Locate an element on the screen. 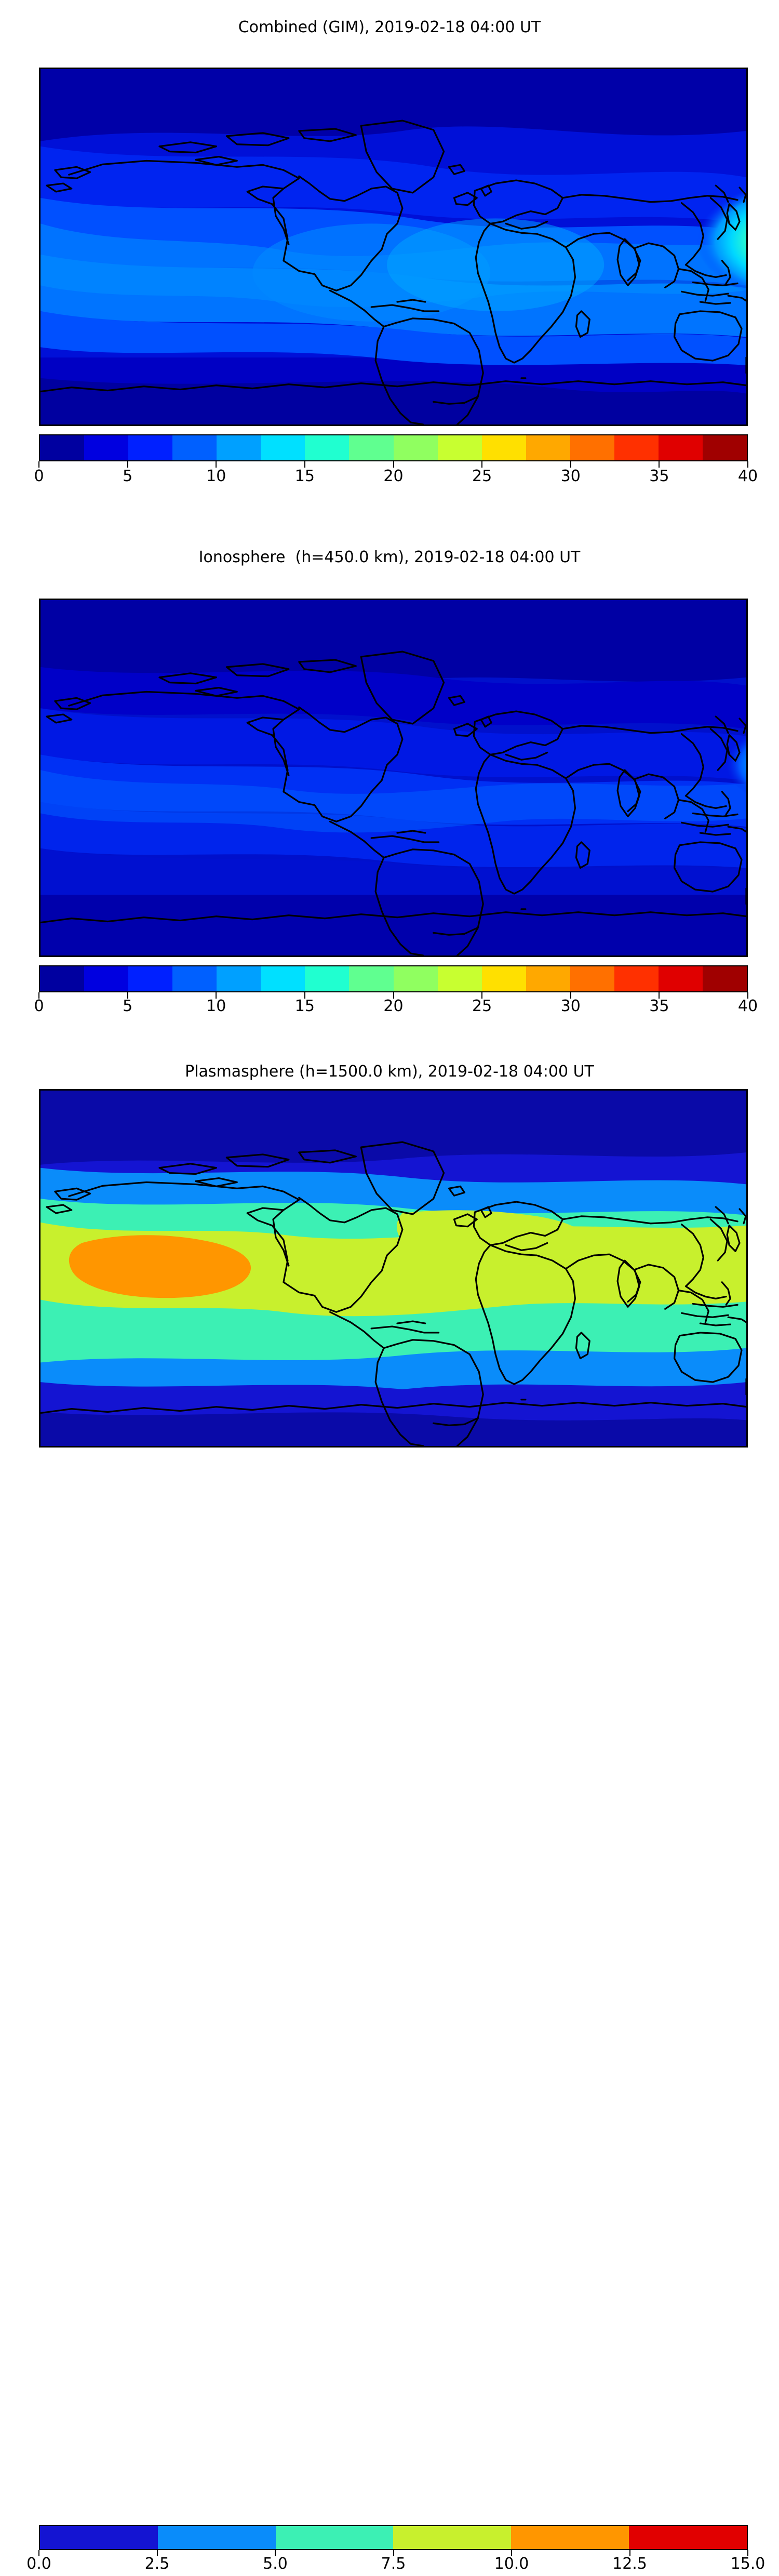 The width and height of the screenshot is (779, 2576). colorbar-tick-label: 0.0 is located at coordinates (38, 2564).